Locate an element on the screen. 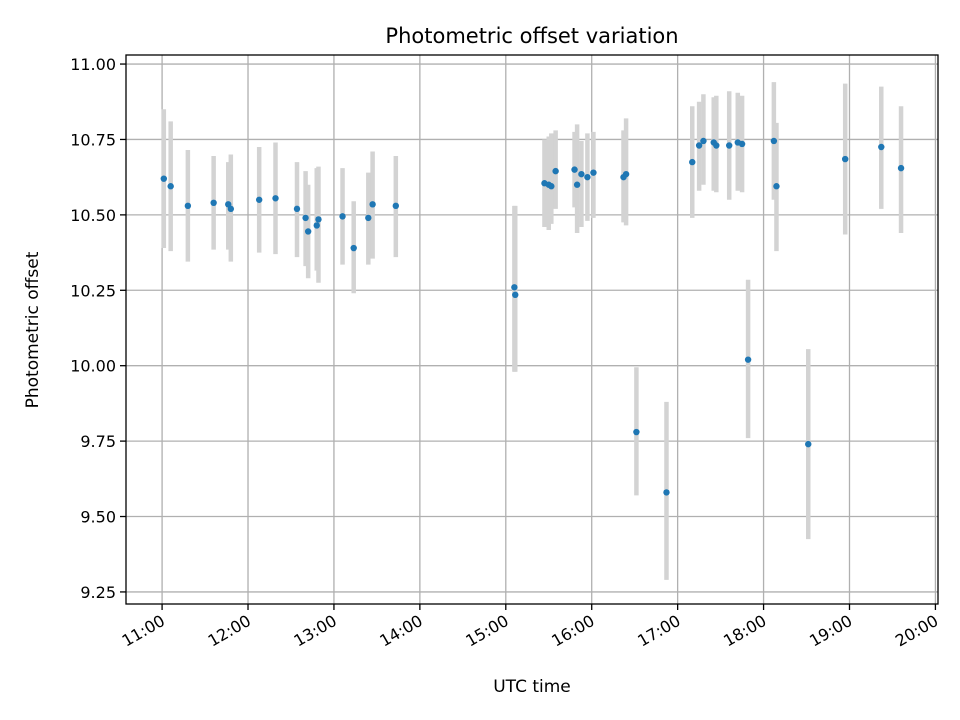 The image size is (960, 720). y-tick-label: 11.00 is located at coordinates (93, 64).